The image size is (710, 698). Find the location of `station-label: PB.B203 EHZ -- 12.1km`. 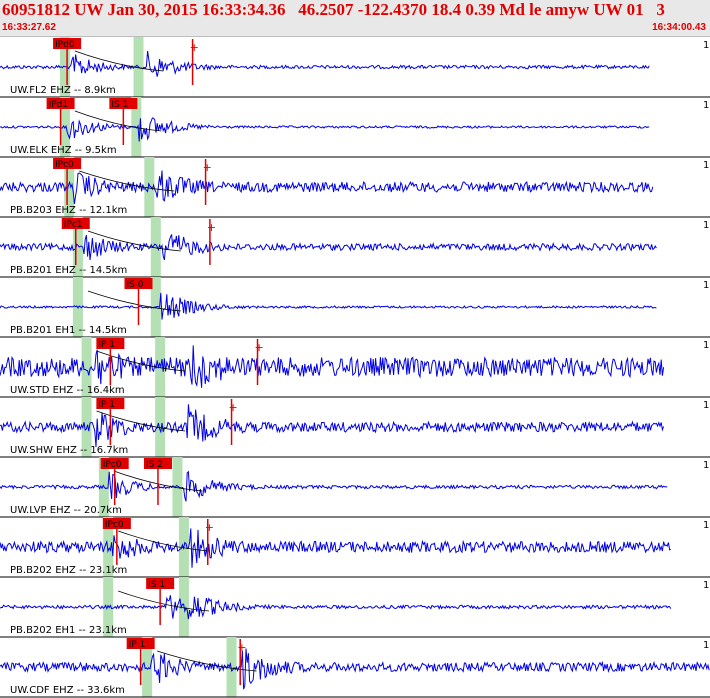

station-label: PB.B203 EHZ -- 12.1km is located at coordinates (68, 210).